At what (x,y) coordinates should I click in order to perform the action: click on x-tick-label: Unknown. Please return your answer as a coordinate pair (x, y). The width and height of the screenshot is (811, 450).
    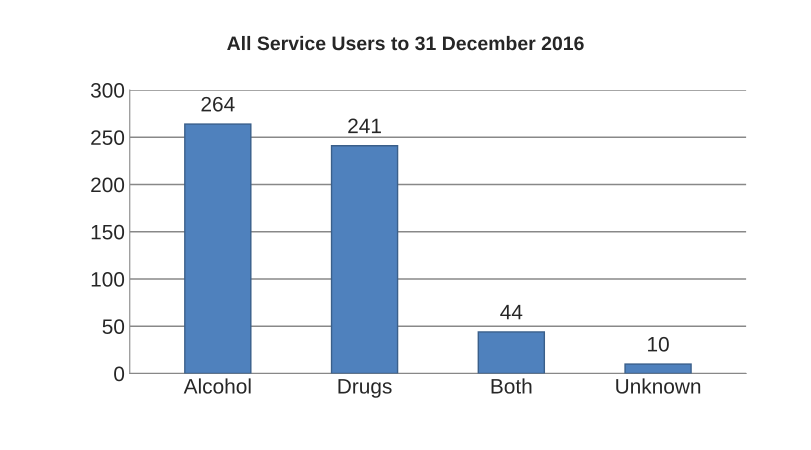
    Looking at the image, I should click on (658, 386).